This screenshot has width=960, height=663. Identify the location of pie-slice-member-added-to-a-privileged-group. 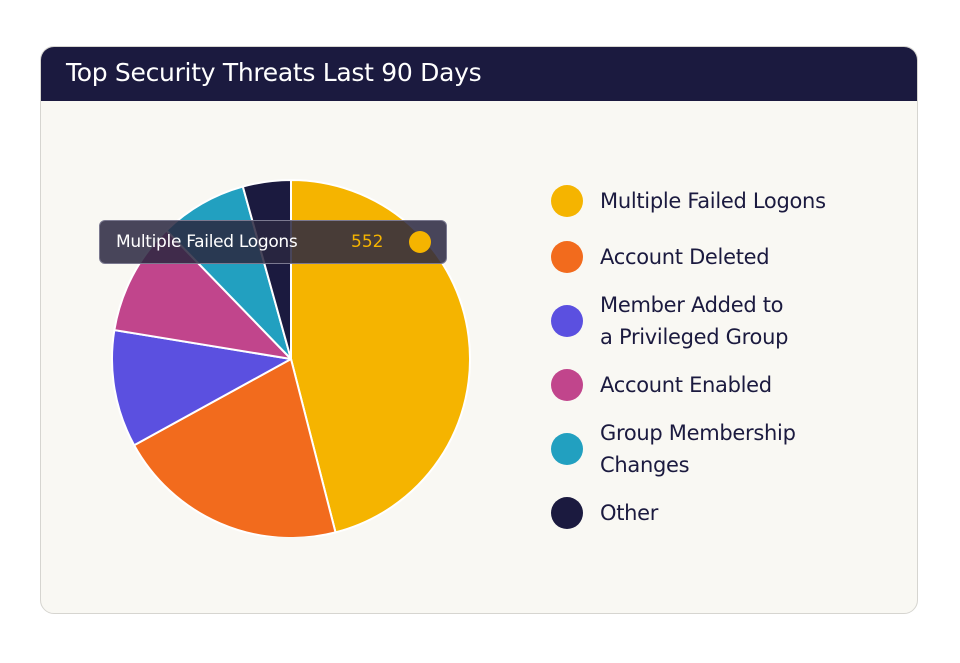
(201, 388).